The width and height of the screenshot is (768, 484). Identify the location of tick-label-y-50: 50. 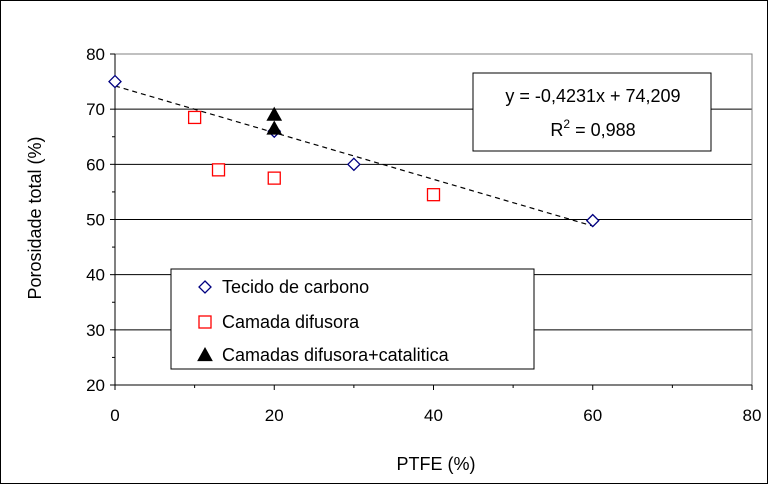
(95, 220).